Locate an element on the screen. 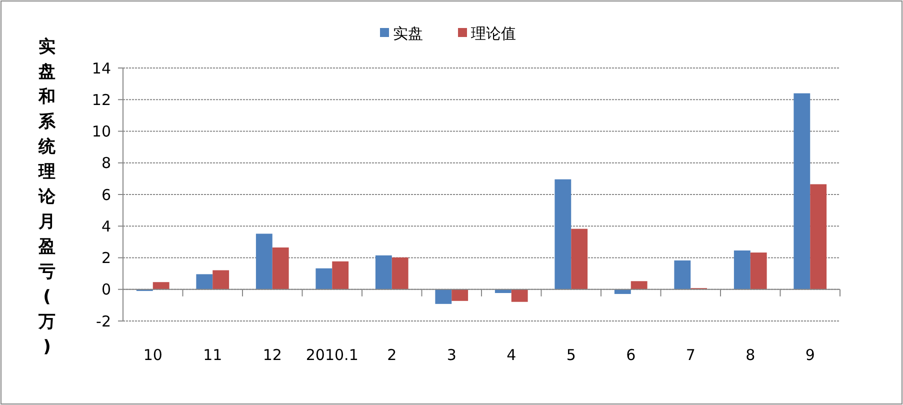 Image resolution: width=903 pixels, height=405 pixels. y-tick-label: 4 is located at coordinates (106, 226).